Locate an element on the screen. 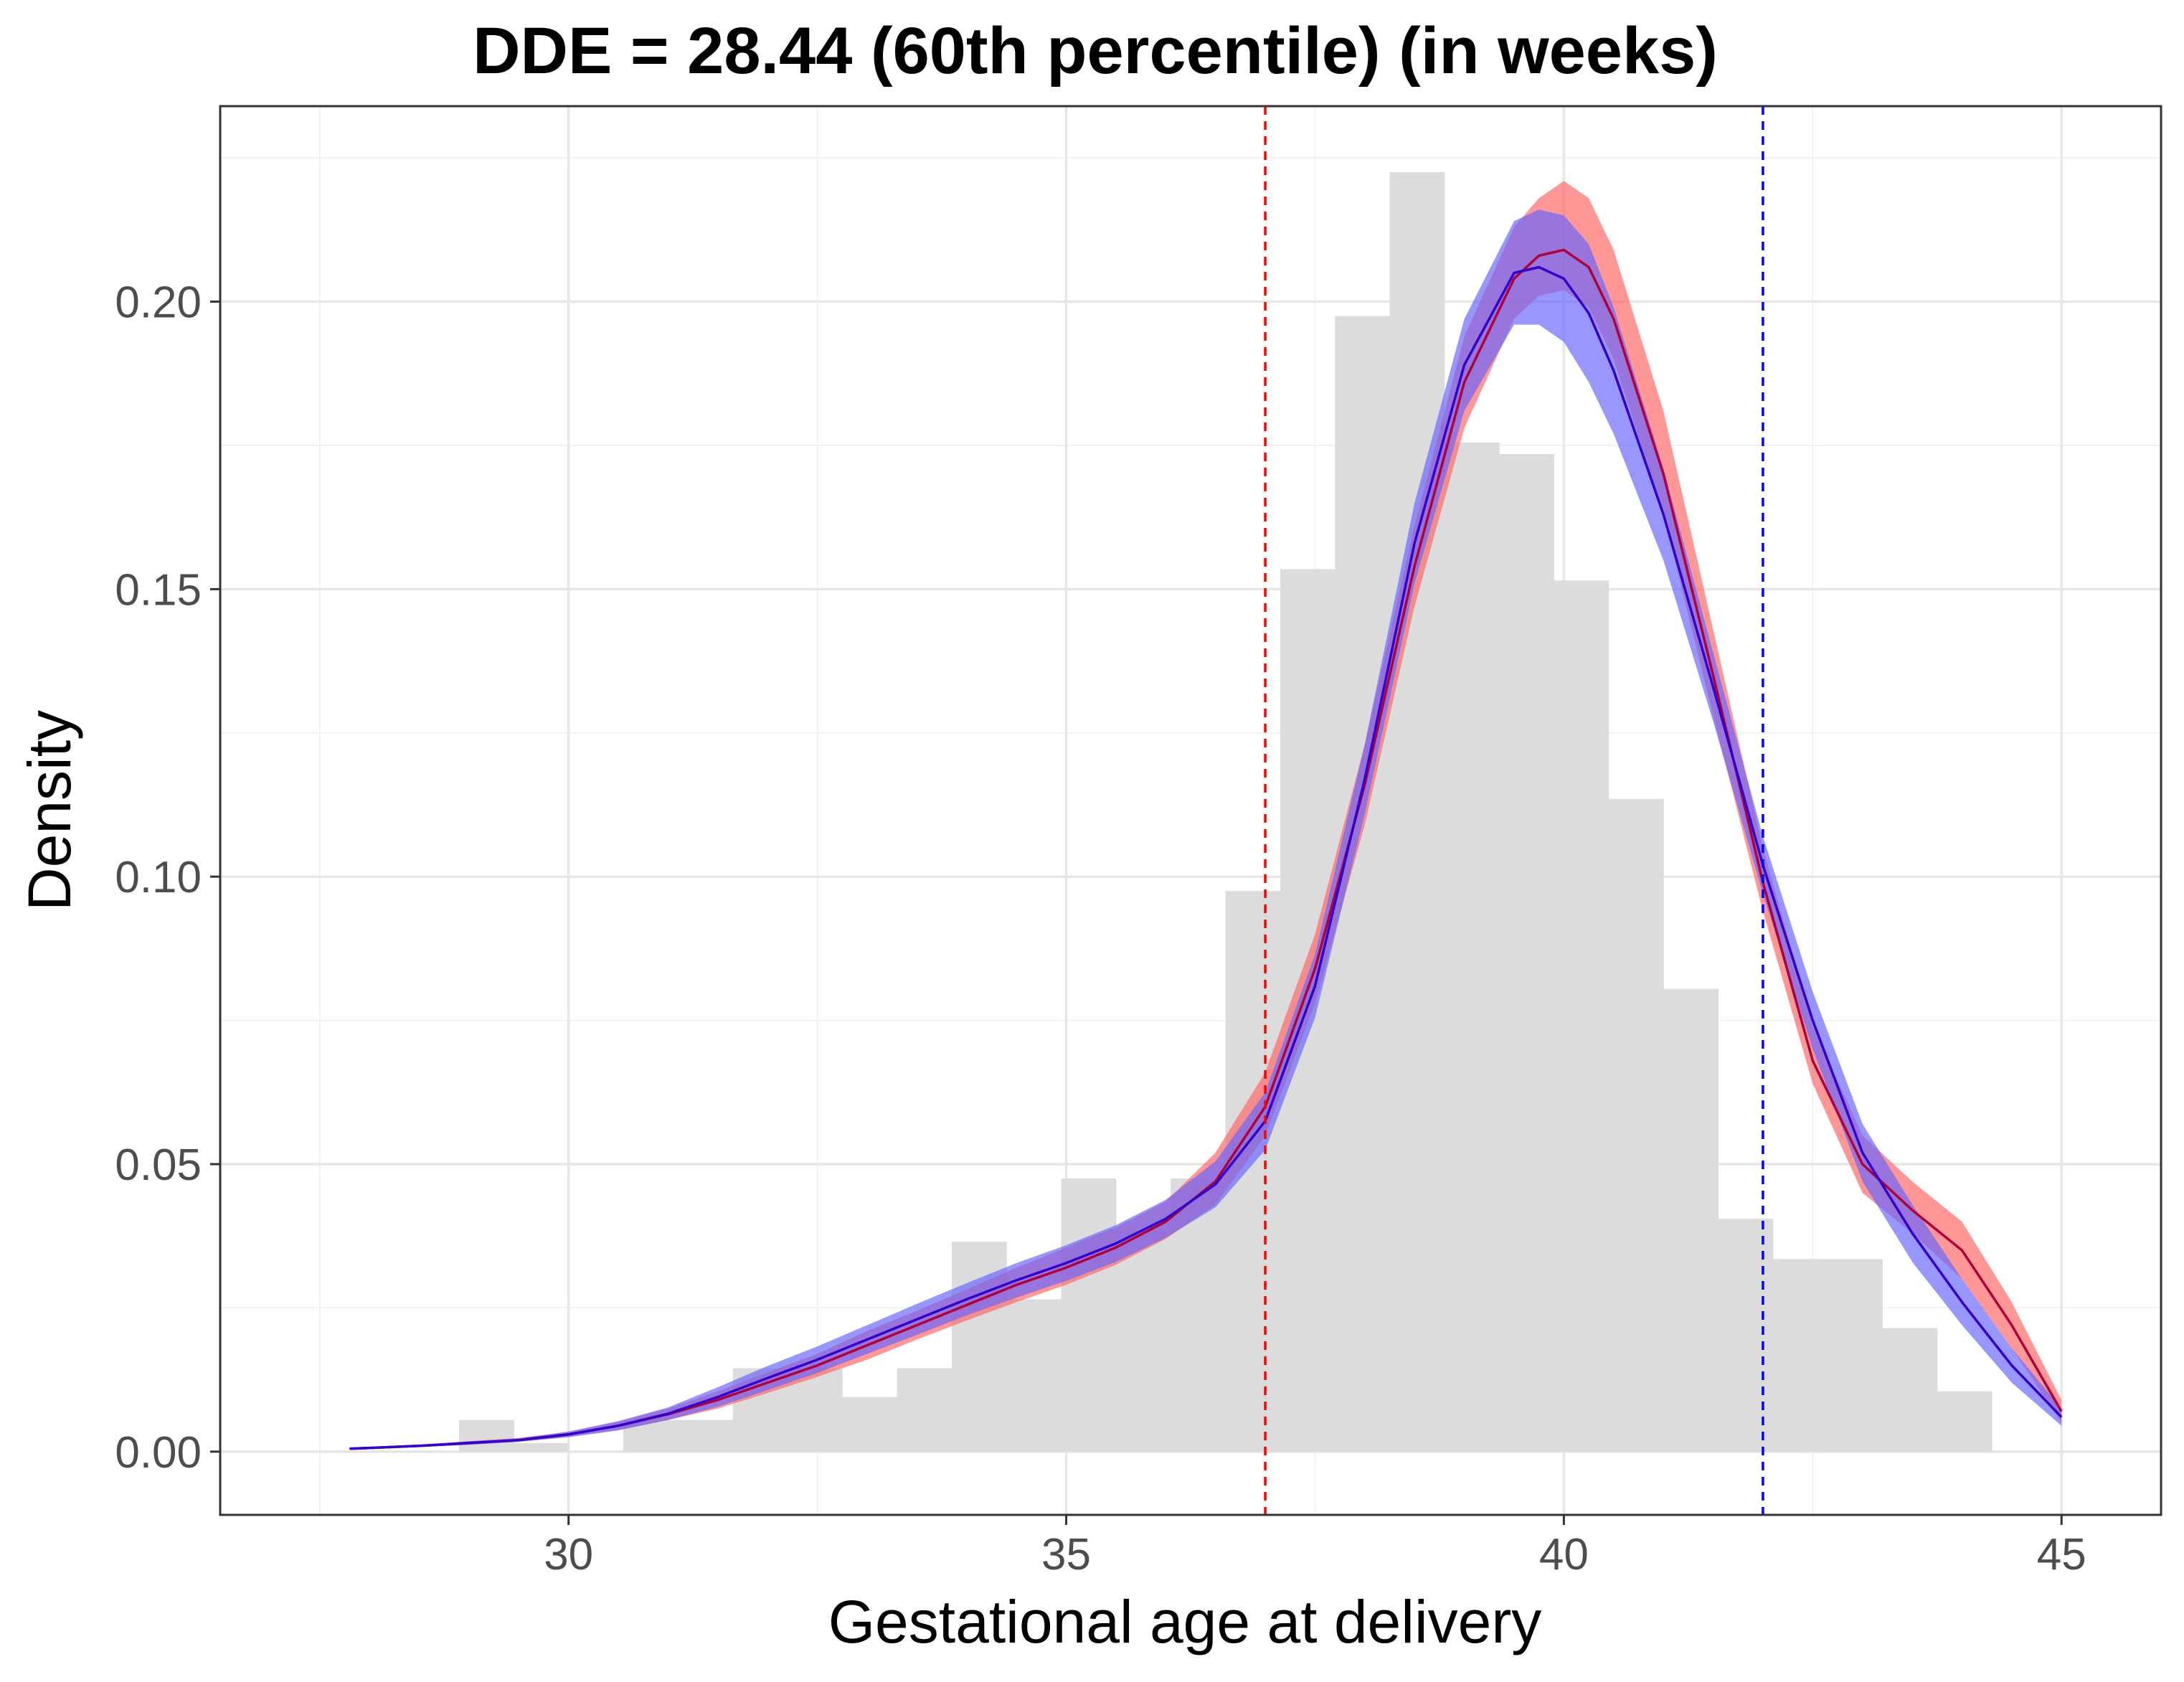 Image resolution: width=2184 pixels, height=1682 pixels. y-axis-label: Density is located at coordinates (49, 810).